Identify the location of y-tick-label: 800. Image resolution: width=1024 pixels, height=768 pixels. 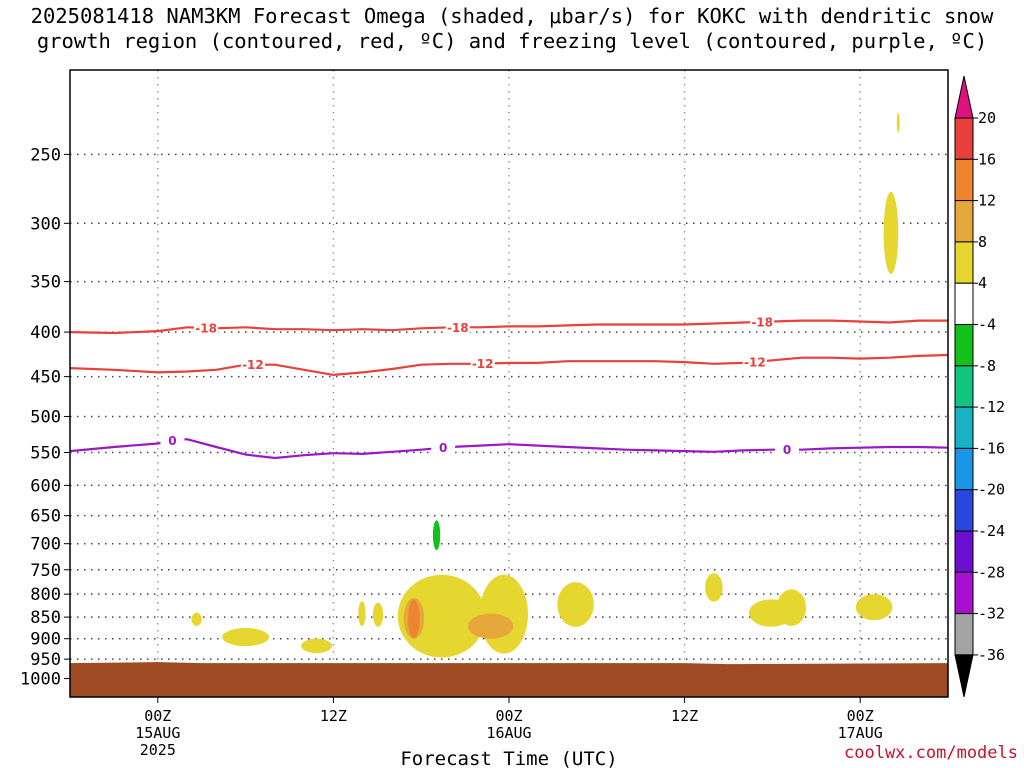
(45, 595).